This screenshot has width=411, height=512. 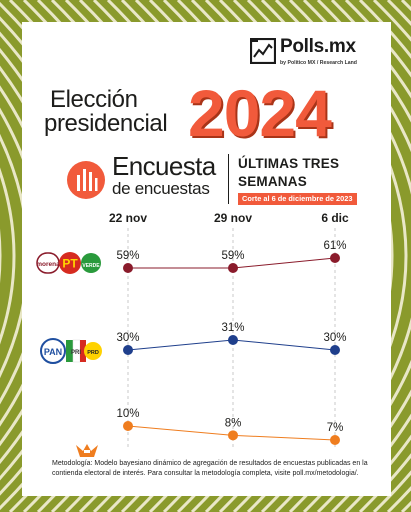 I want to click on data-label: 61%, so click(x=334, y=246).